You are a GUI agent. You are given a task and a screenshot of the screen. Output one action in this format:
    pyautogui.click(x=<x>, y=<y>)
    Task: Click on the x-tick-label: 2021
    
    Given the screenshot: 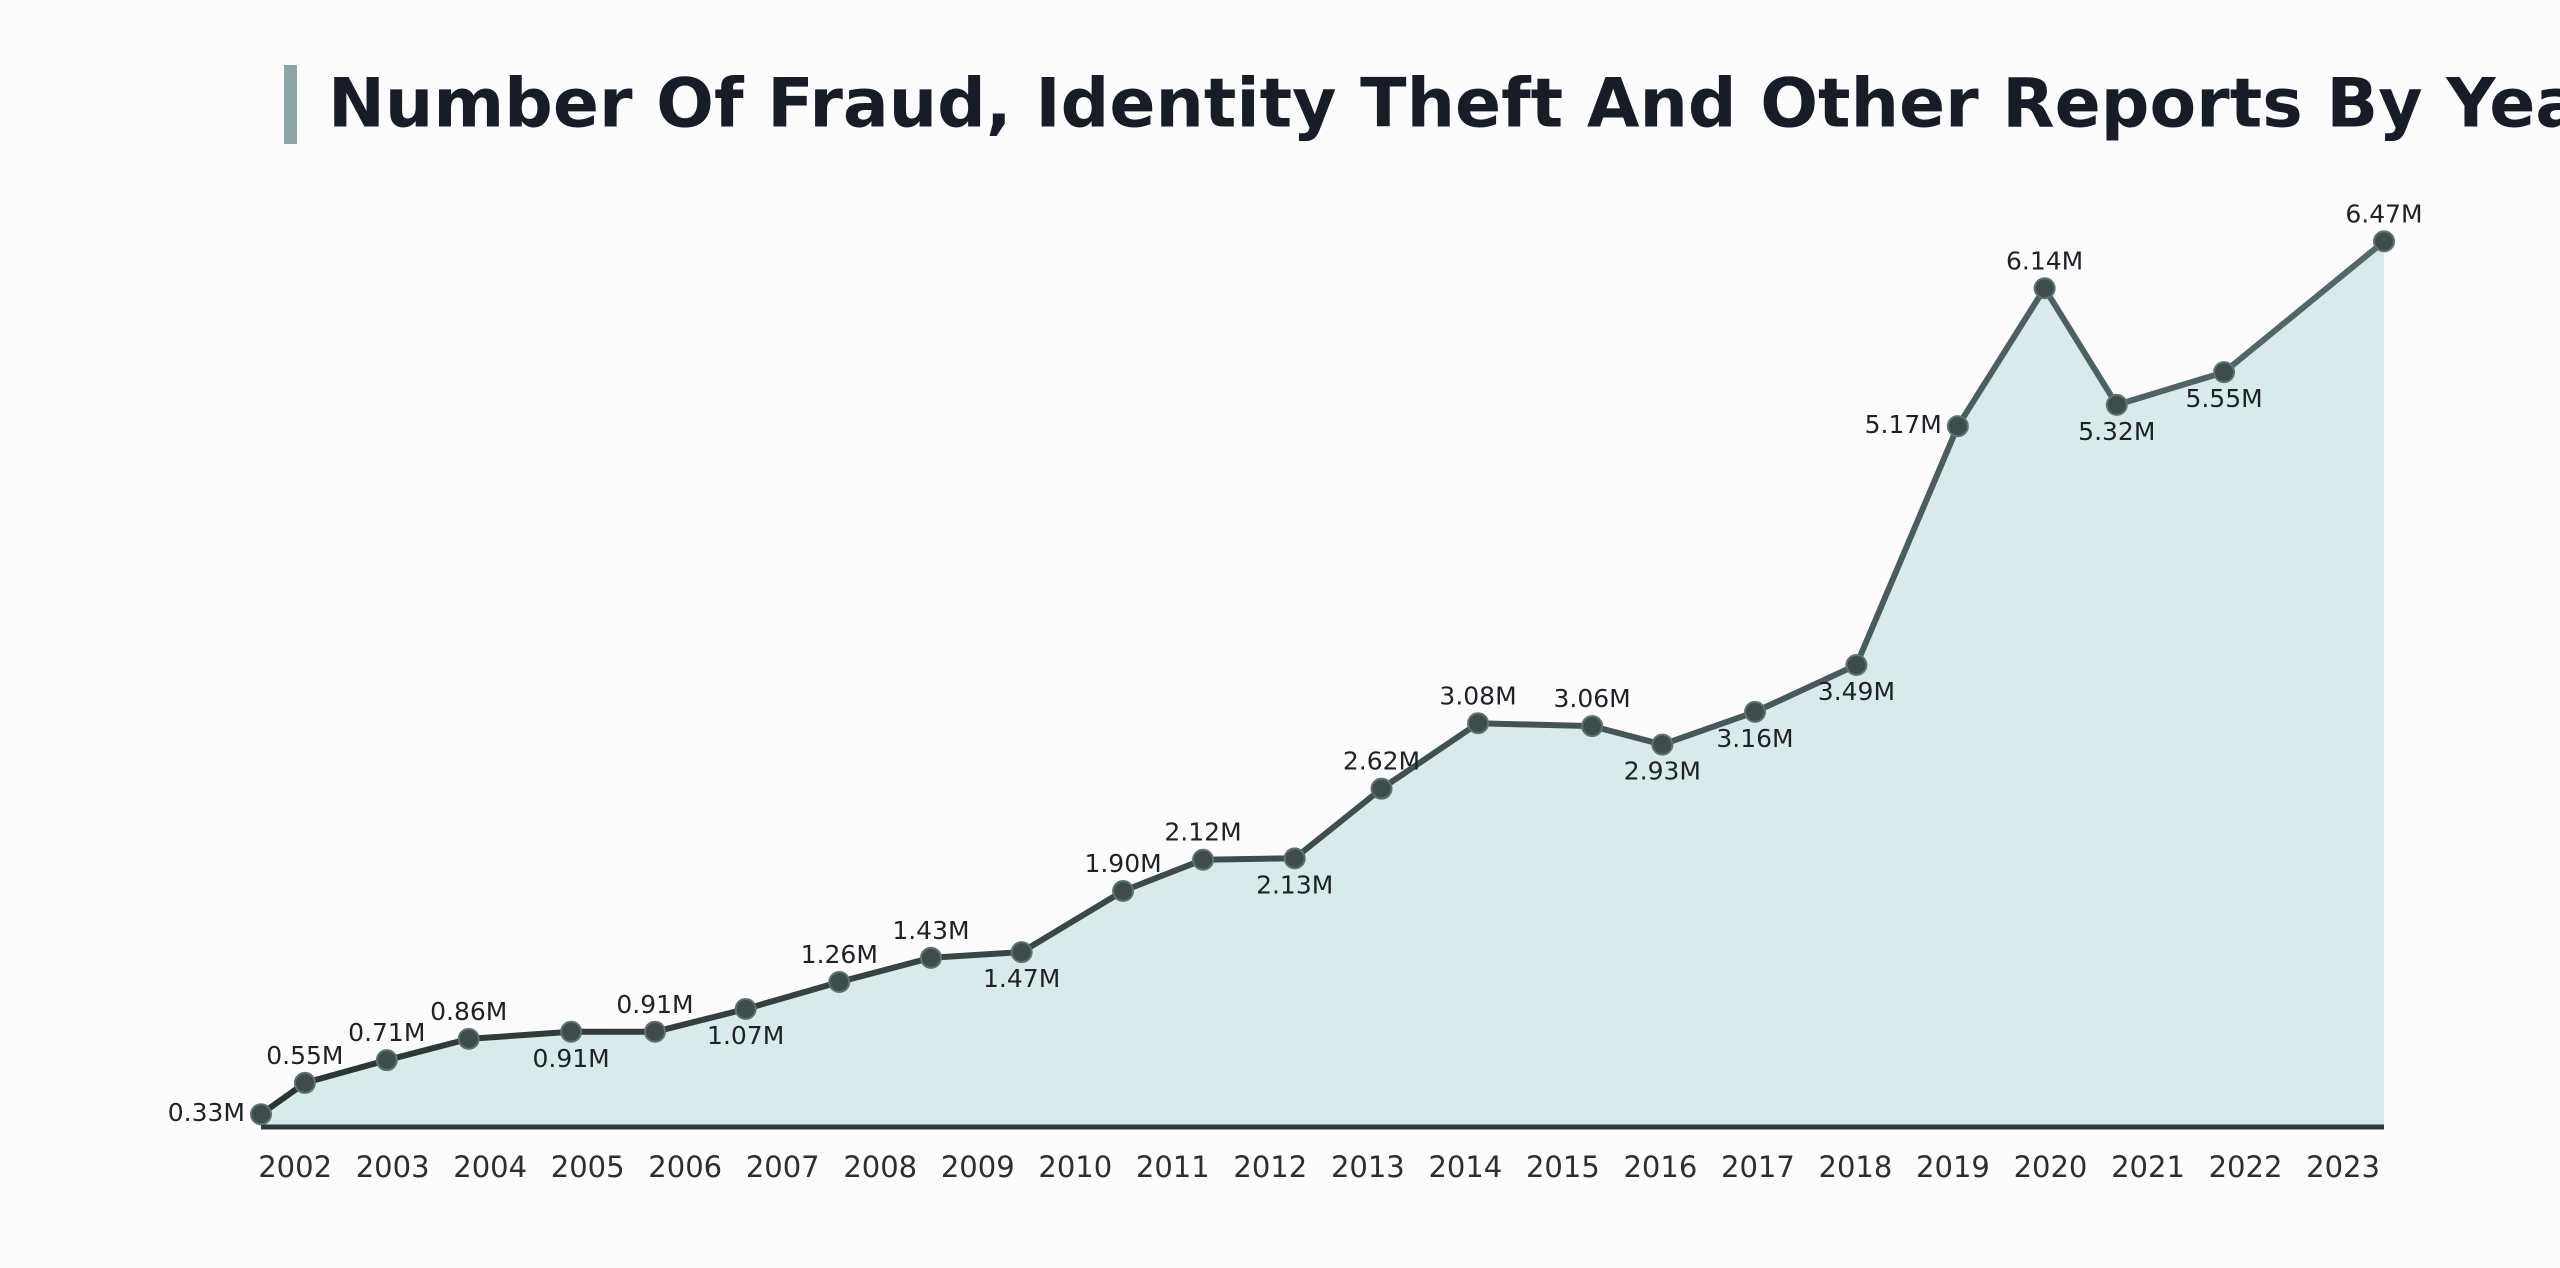 What is the action you would take?
    pyautogui.click(x=2148, y=1167)
    